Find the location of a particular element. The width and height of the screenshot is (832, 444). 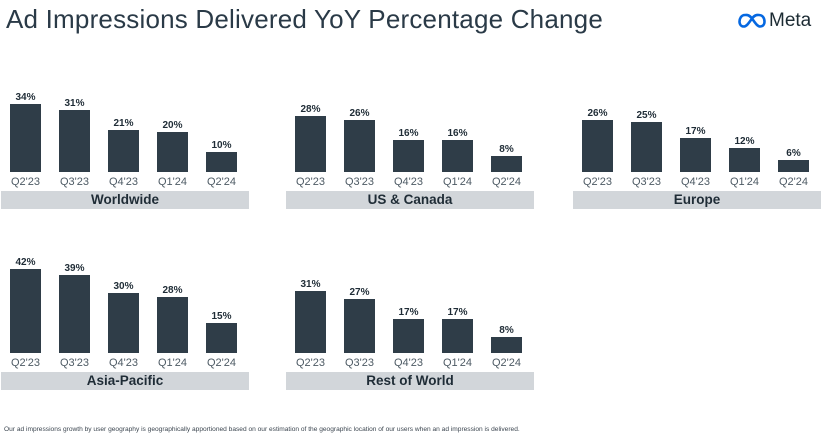

chart-svg-europe: 26% Q2'23 25% Q3'23 17% Q4'23 12% Q1'24 6% Q2'24 is located at coordinates (695, 148).